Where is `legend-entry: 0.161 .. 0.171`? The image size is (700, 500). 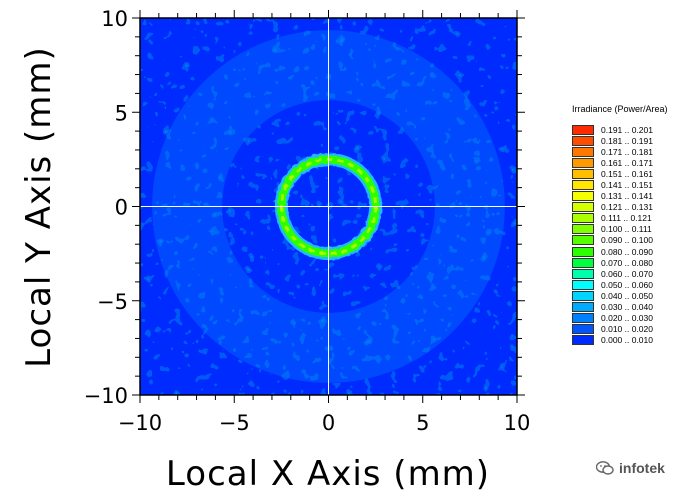
legend-entry: 0.161 .. 0.171 is located at coordinates (634, 162).